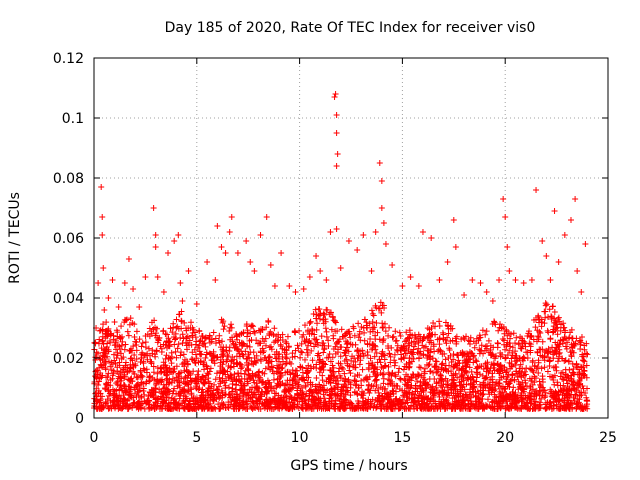  I want to click on x-axis-label: GPS time / hours, so click(348, 466).